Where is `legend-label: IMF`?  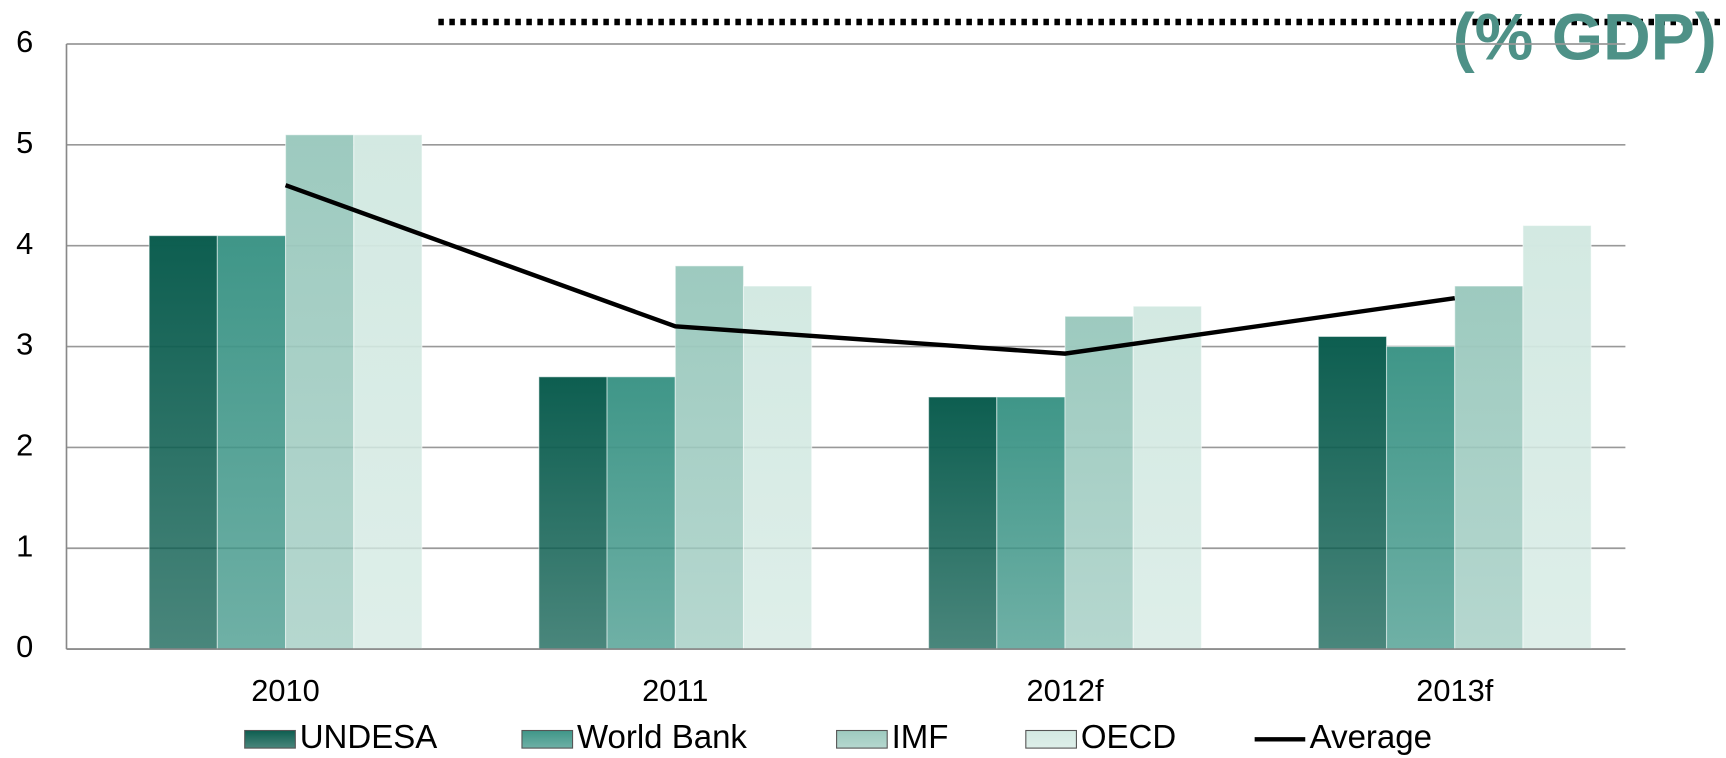 legend-label: IMF is located at coordinates (920, 736).